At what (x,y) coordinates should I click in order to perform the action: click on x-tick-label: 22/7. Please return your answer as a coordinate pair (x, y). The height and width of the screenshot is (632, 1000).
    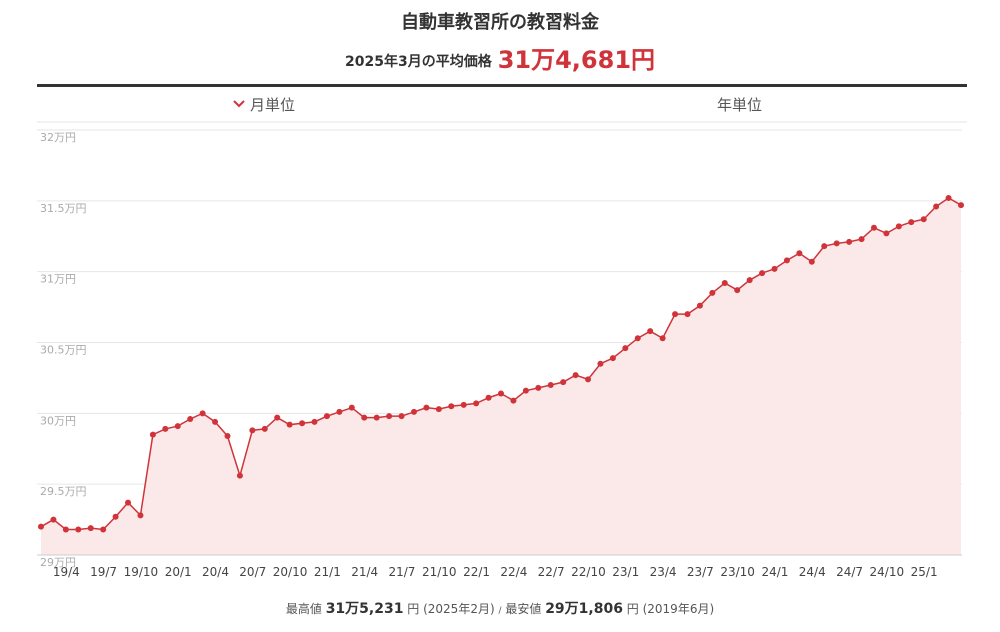
    Looking at the image, I should click on (551, 572).